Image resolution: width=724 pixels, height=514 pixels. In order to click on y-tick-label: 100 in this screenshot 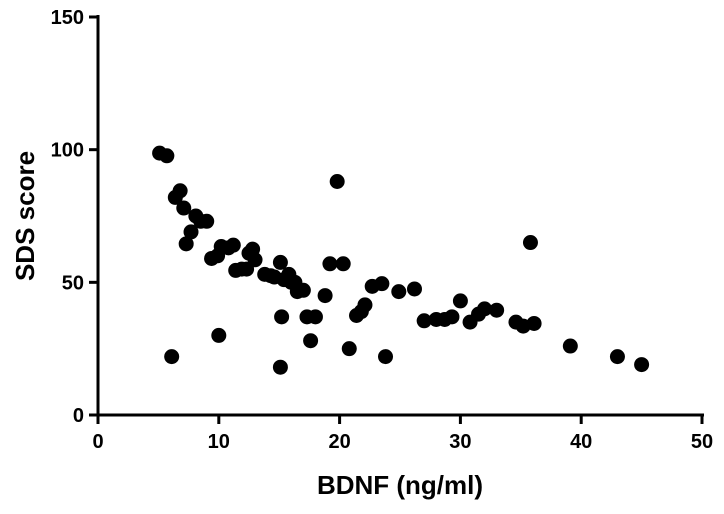, I will do `click(67, 151)`.